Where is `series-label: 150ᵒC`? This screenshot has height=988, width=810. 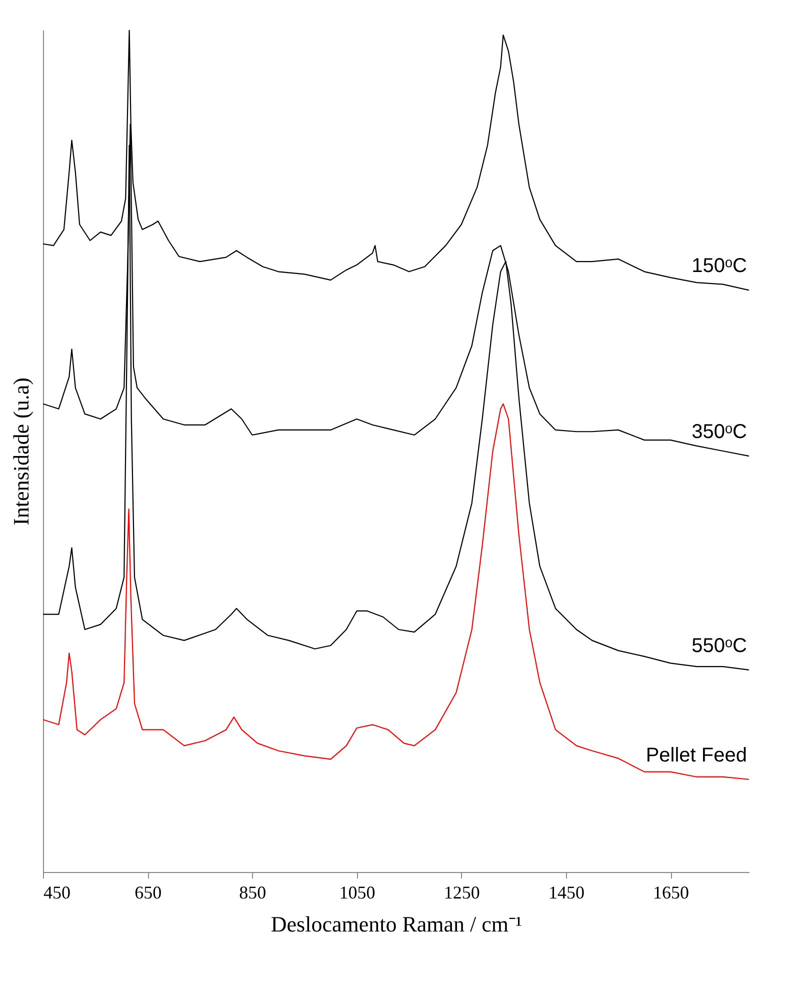 series-label: 150ᵒC is located at coordinates (719, 266).